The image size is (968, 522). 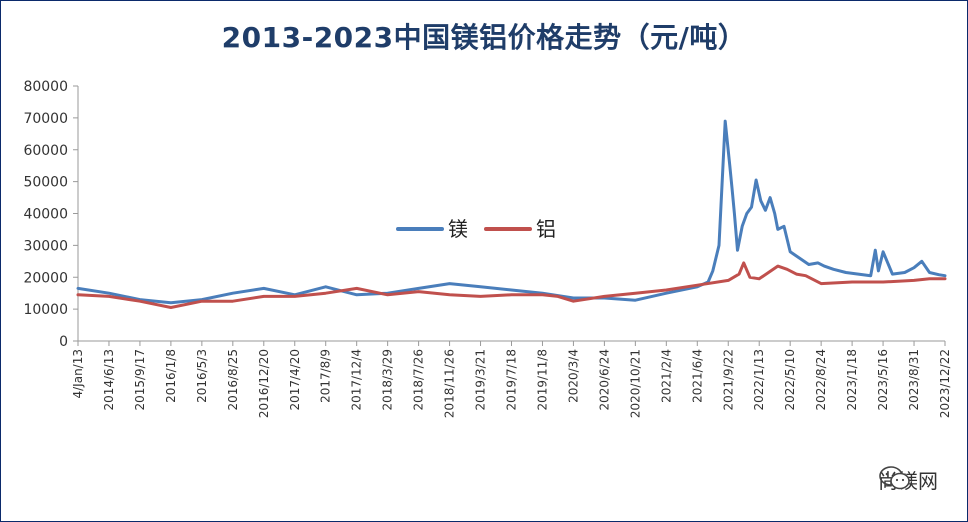 I want to click on y-tick-label: 70000, so click(x=45, y=119).